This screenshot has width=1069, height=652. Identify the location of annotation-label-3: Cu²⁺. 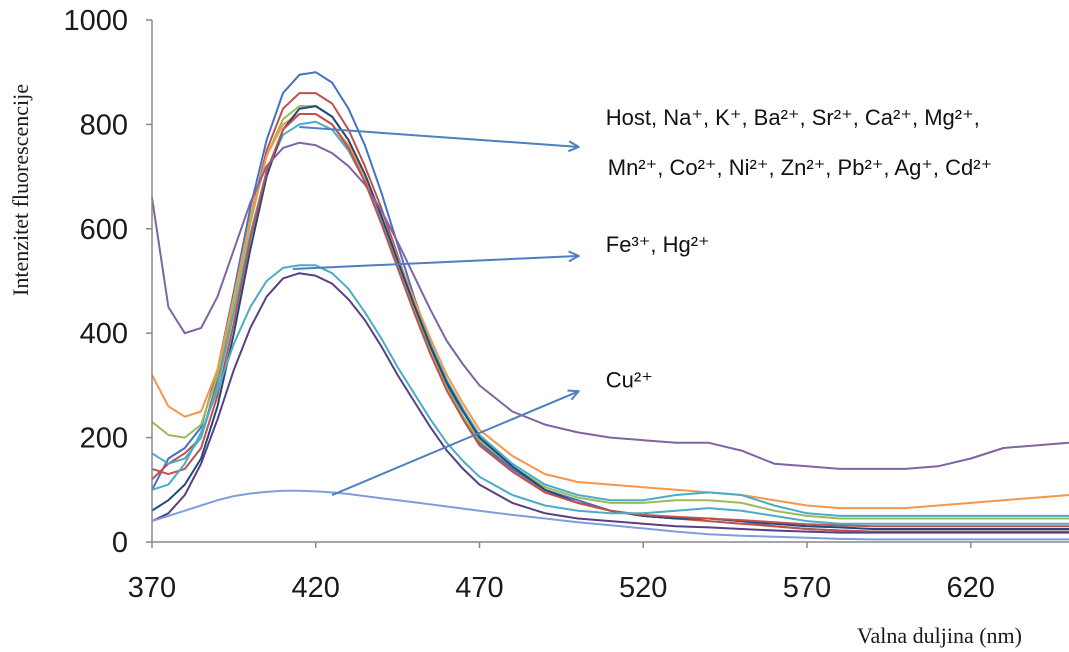
(629, 380).